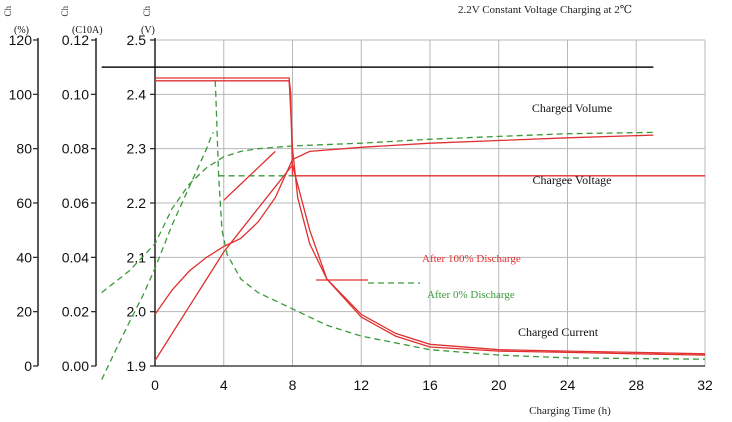  What do you see at coordinates (28, 366) in the screenshot?
I see `y-tick-label-pct: 0` at bounding box center [28, 366].